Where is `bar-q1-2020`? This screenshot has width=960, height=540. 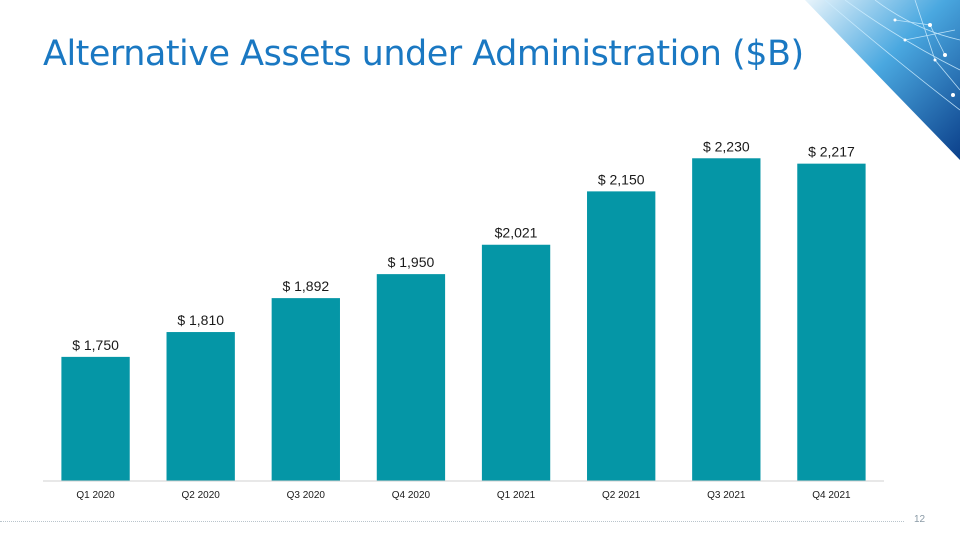
bar-q1-2020 is located at coordinates (95, 418).